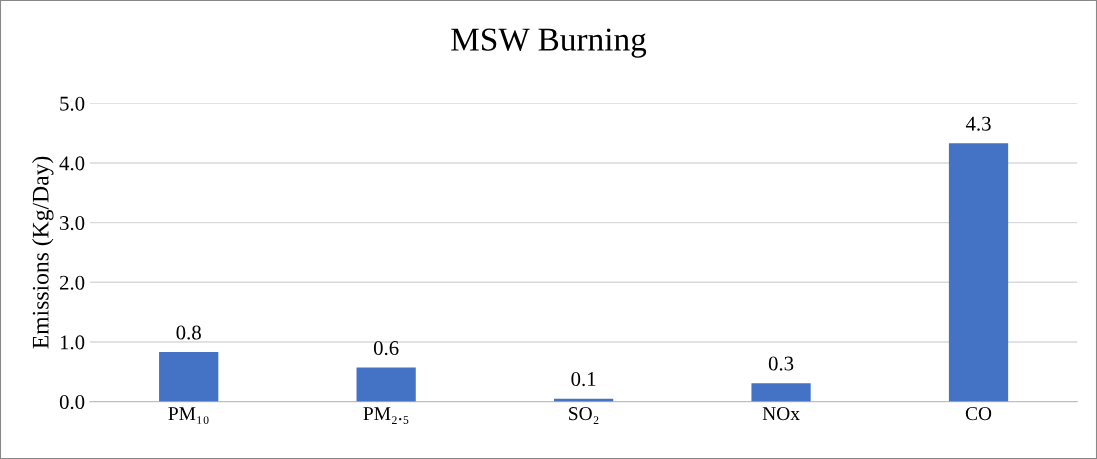 The width and height of the screenshot is (1097, 459). Describe the element at coordinates (72, 223) in the screenshot. I see `y-tick-label: 3.0` at that location.